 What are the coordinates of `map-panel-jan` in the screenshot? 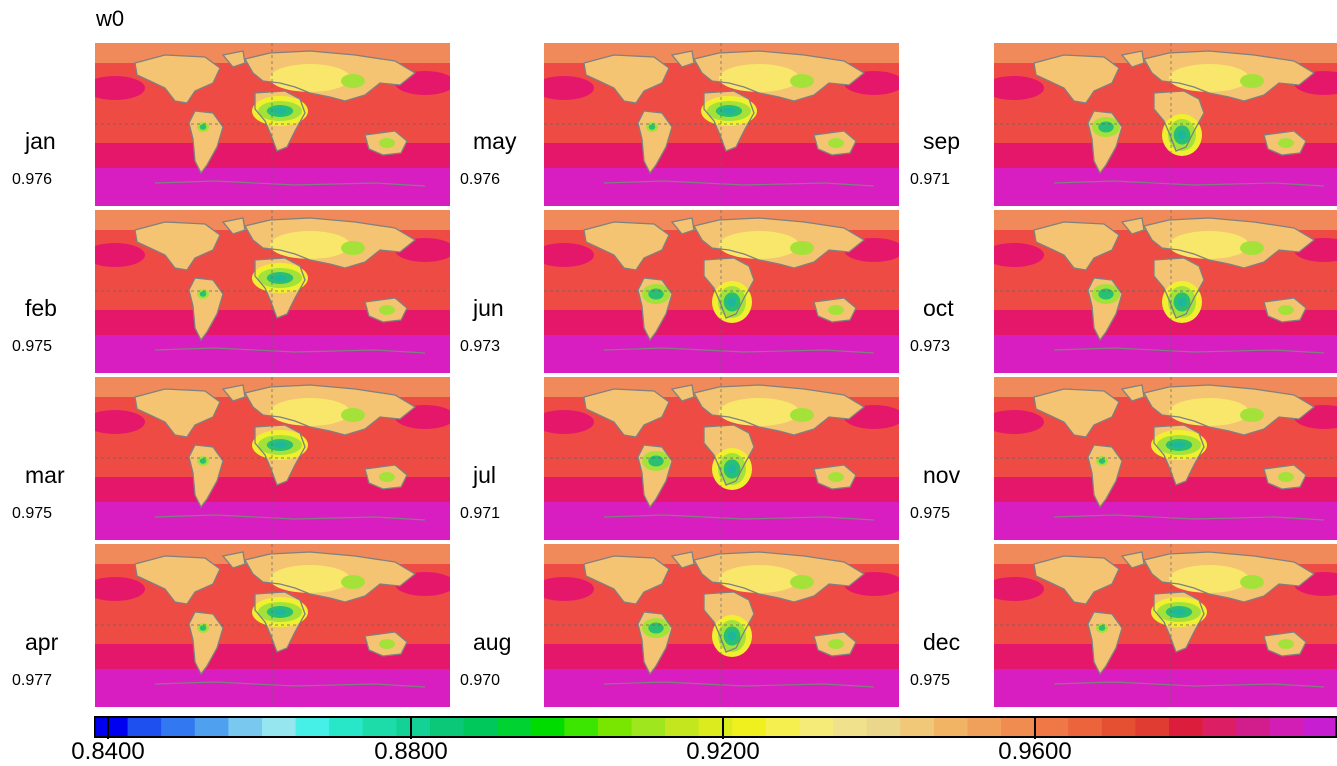 It's located at (272, 124).